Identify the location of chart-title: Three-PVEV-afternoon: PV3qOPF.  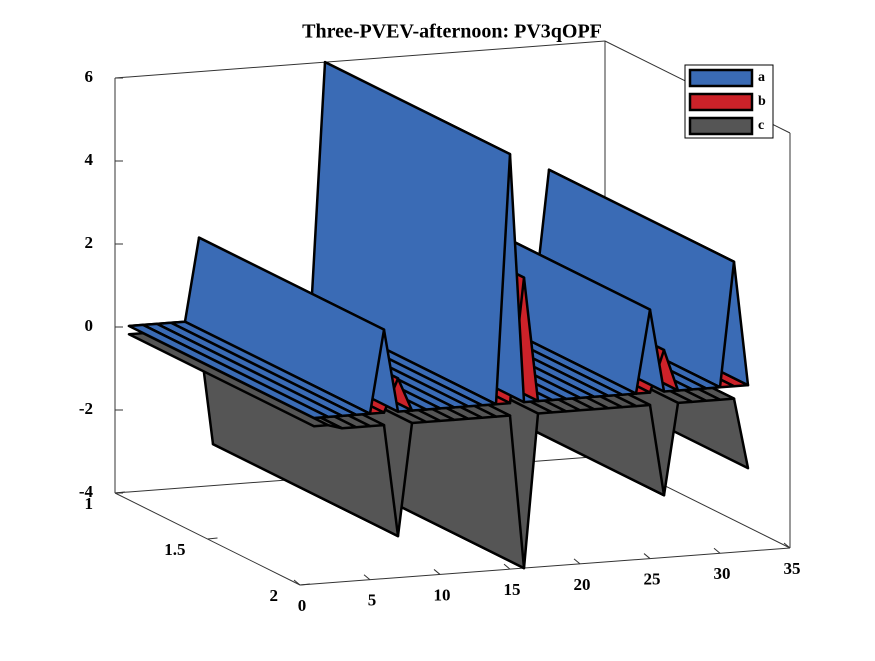
(452, 32).